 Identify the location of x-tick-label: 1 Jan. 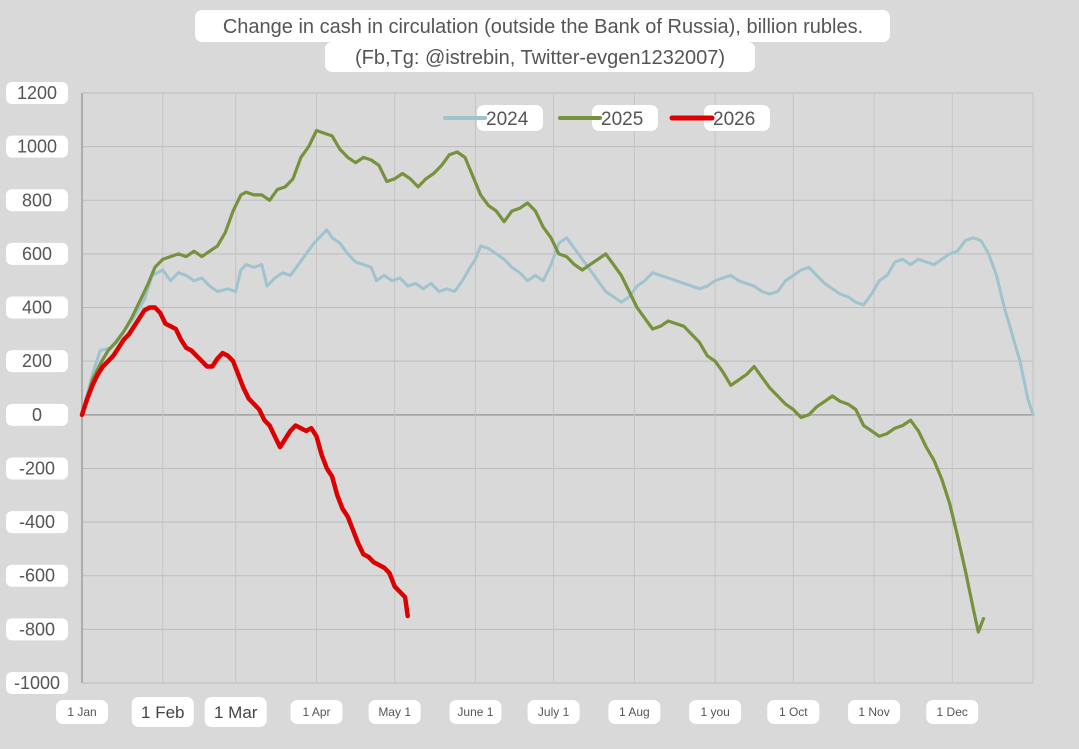
(81, 712).